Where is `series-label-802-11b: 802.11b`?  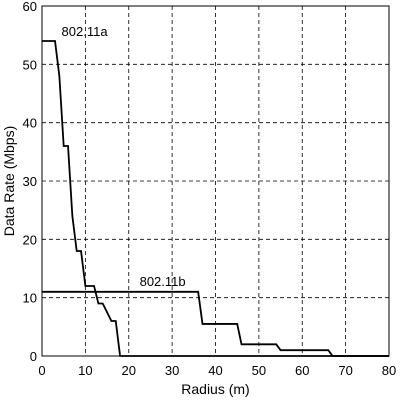
series-label-802-11b: 802.11b is located at coordinates (163, 281).